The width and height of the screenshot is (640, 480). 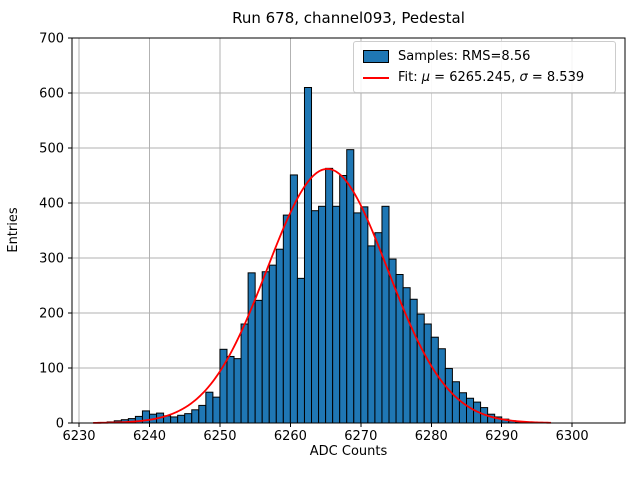 What do you see at coordinates (51, 39) in the screenshot?
I see `y-tick-label: 700` at bounding box center [51, 39].